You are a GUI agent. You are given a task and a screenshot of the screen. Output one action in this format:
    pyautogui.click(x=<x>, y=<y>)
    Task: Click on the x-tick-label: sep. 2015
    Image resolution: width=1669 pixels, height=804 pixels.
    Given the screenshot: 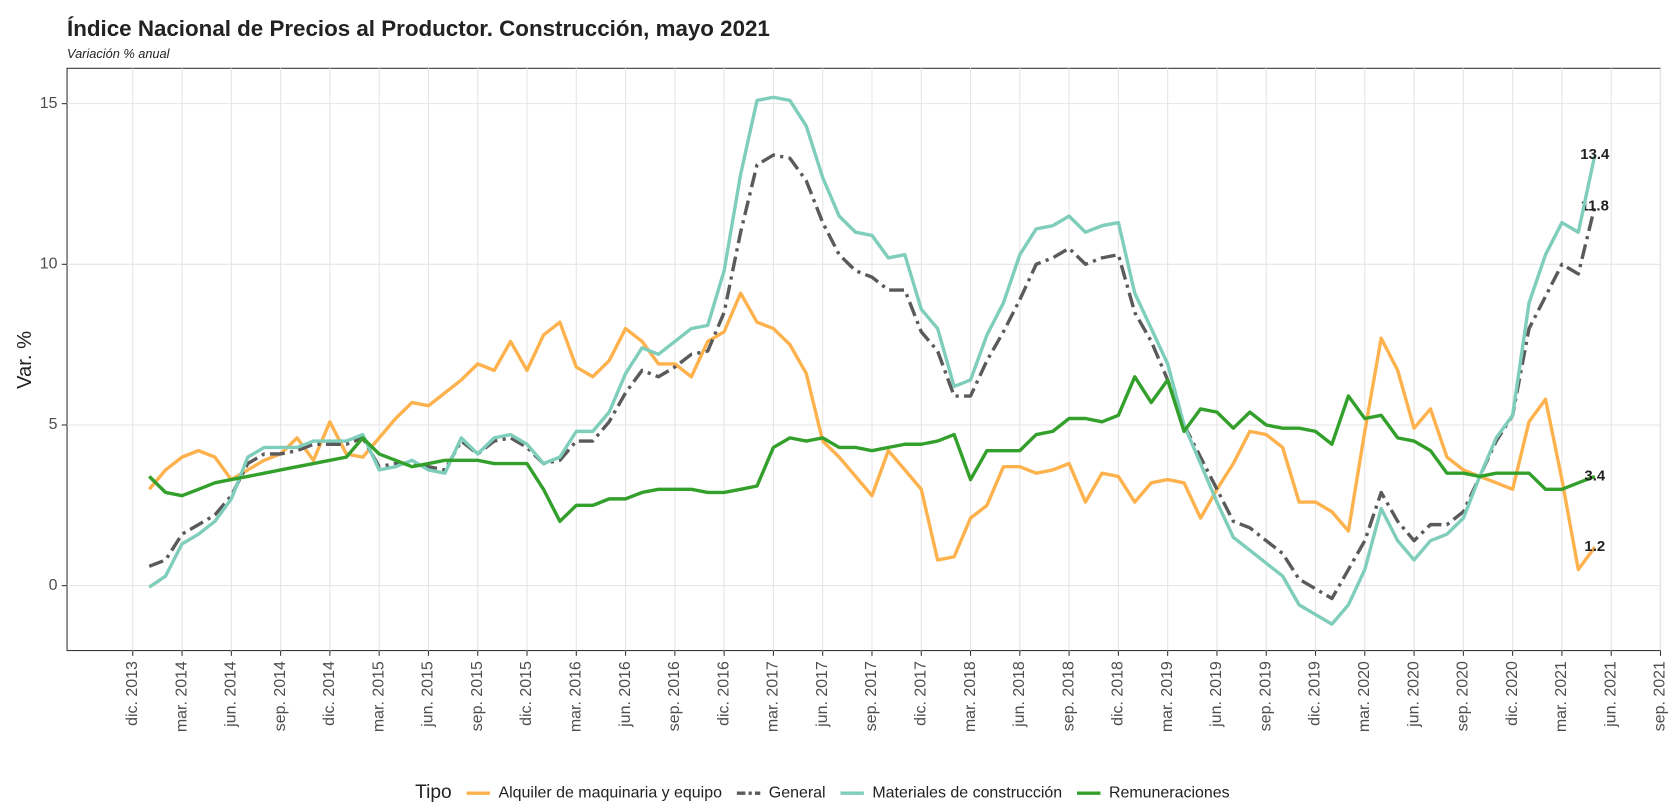 What is the action you would take?
    pyautogui.click(x=477, y=696)
    